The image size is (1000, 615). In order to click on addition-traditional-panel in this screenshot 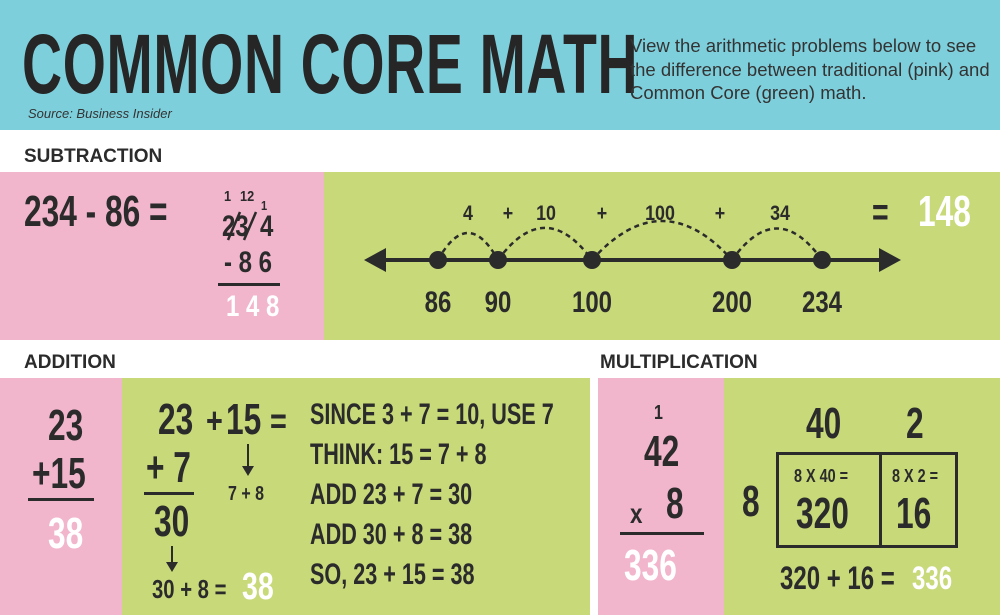, I will do `click(61, 496)`.